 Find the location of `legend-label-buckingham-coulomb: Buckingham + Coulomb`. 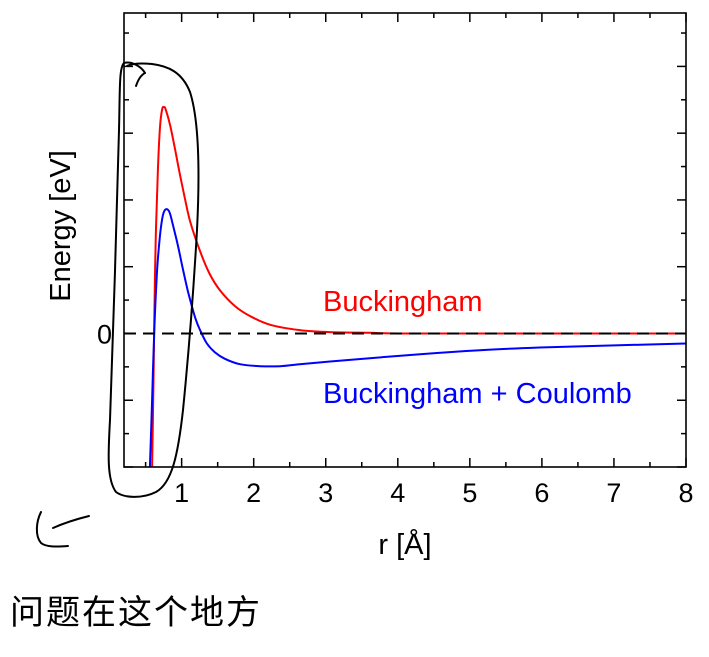

legend-label-buckingham-coulomb: Buckingham + Coulomb is located at coordinates (477, 394).